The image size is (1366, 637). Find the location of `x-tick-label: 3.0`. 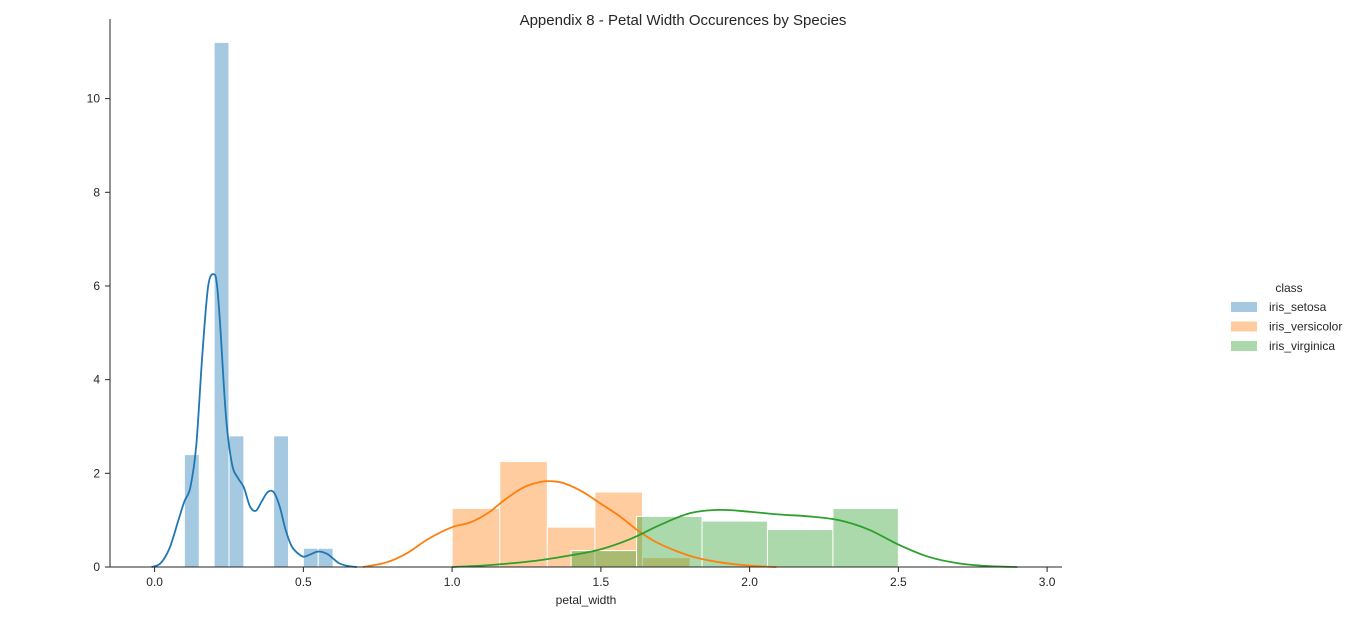

x-tick-label: 3.0 is located at coordinates (1047, 582).